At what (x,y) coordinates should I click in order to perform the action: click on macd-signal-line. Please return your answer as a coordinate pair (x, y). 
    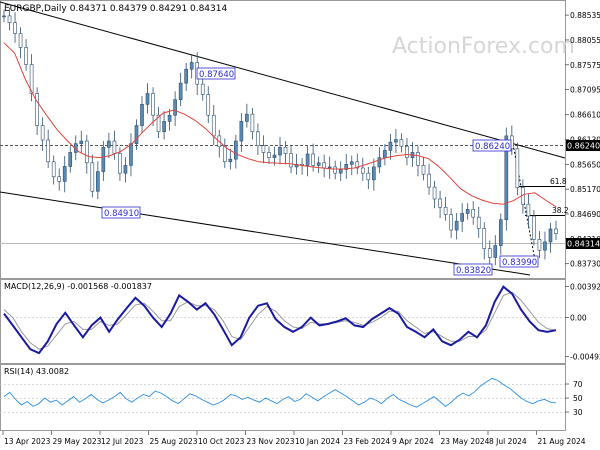
    Looking at the image, I should click on (280, 320).